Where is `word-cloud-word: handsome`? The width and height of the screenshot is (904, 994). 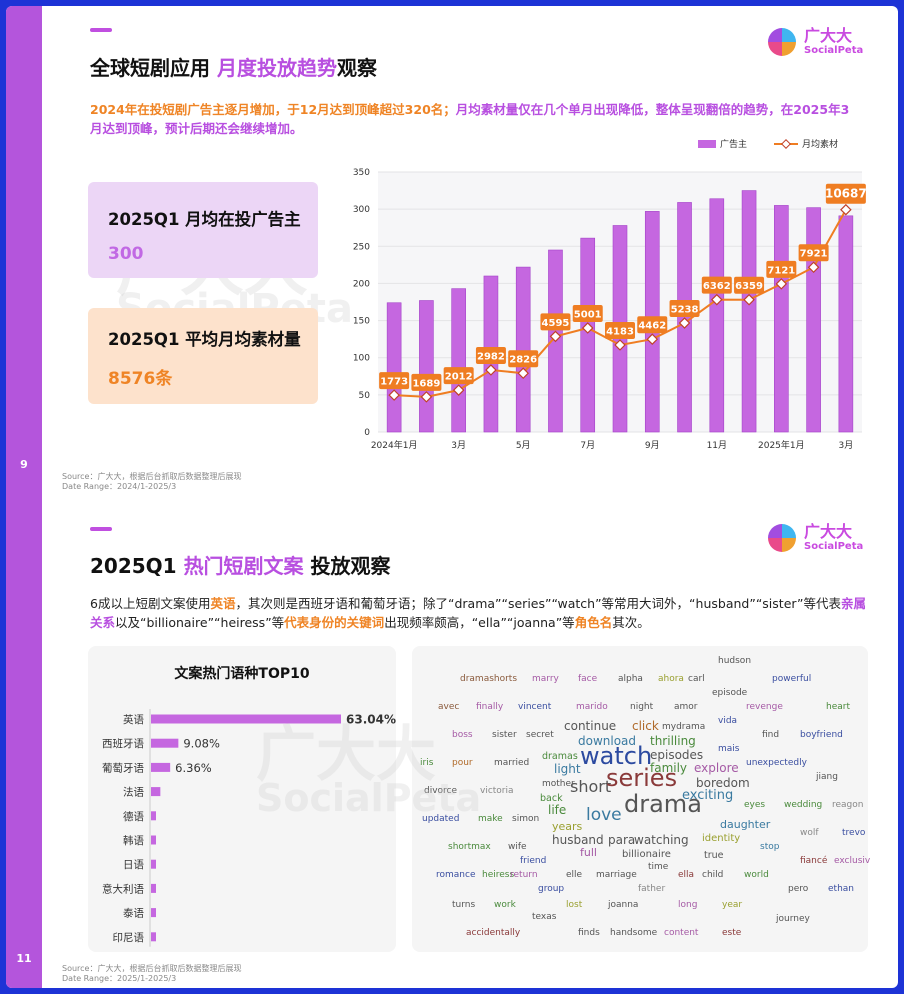
word-cloud-word: handsome is located at coordinates (634, 933).